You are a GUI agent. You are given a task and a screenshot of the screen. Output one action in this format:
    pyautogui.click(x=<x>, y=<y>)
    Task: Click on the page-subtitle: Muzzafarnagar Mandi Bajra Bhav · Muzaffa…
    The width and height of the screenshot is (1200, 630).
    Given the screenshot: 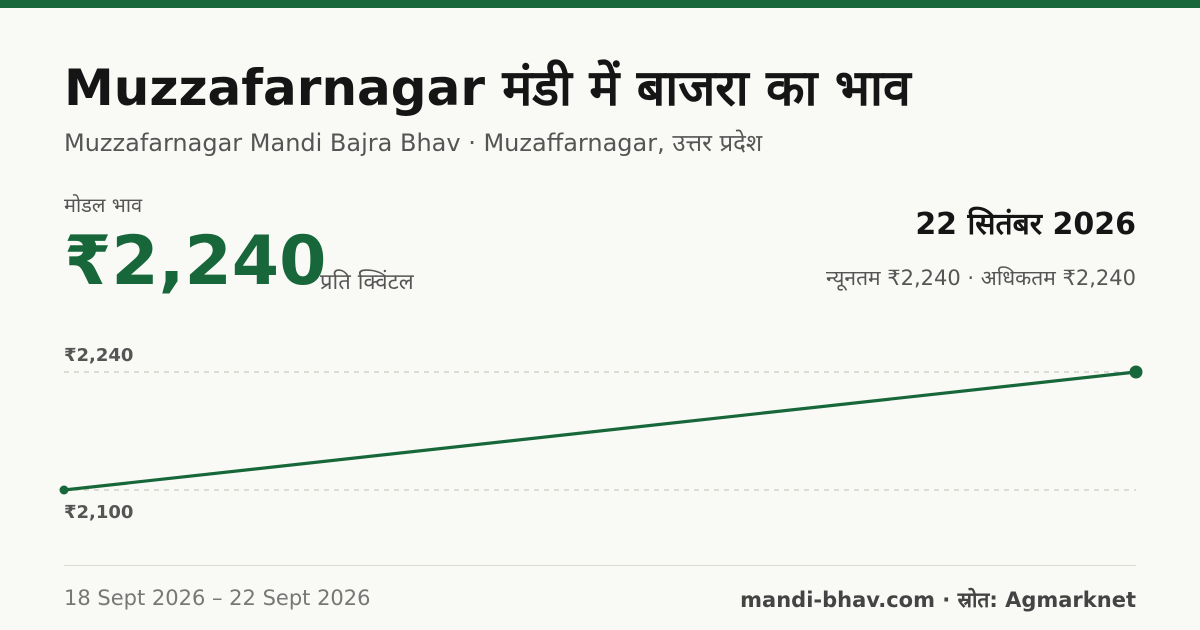 What is the action you would take?
    pyautogui.click(x=413, y=143)
    